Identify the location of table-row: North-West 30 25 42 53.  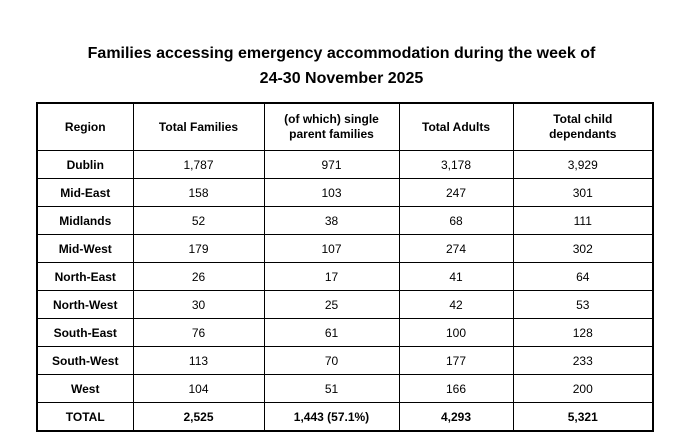
(345, 304).